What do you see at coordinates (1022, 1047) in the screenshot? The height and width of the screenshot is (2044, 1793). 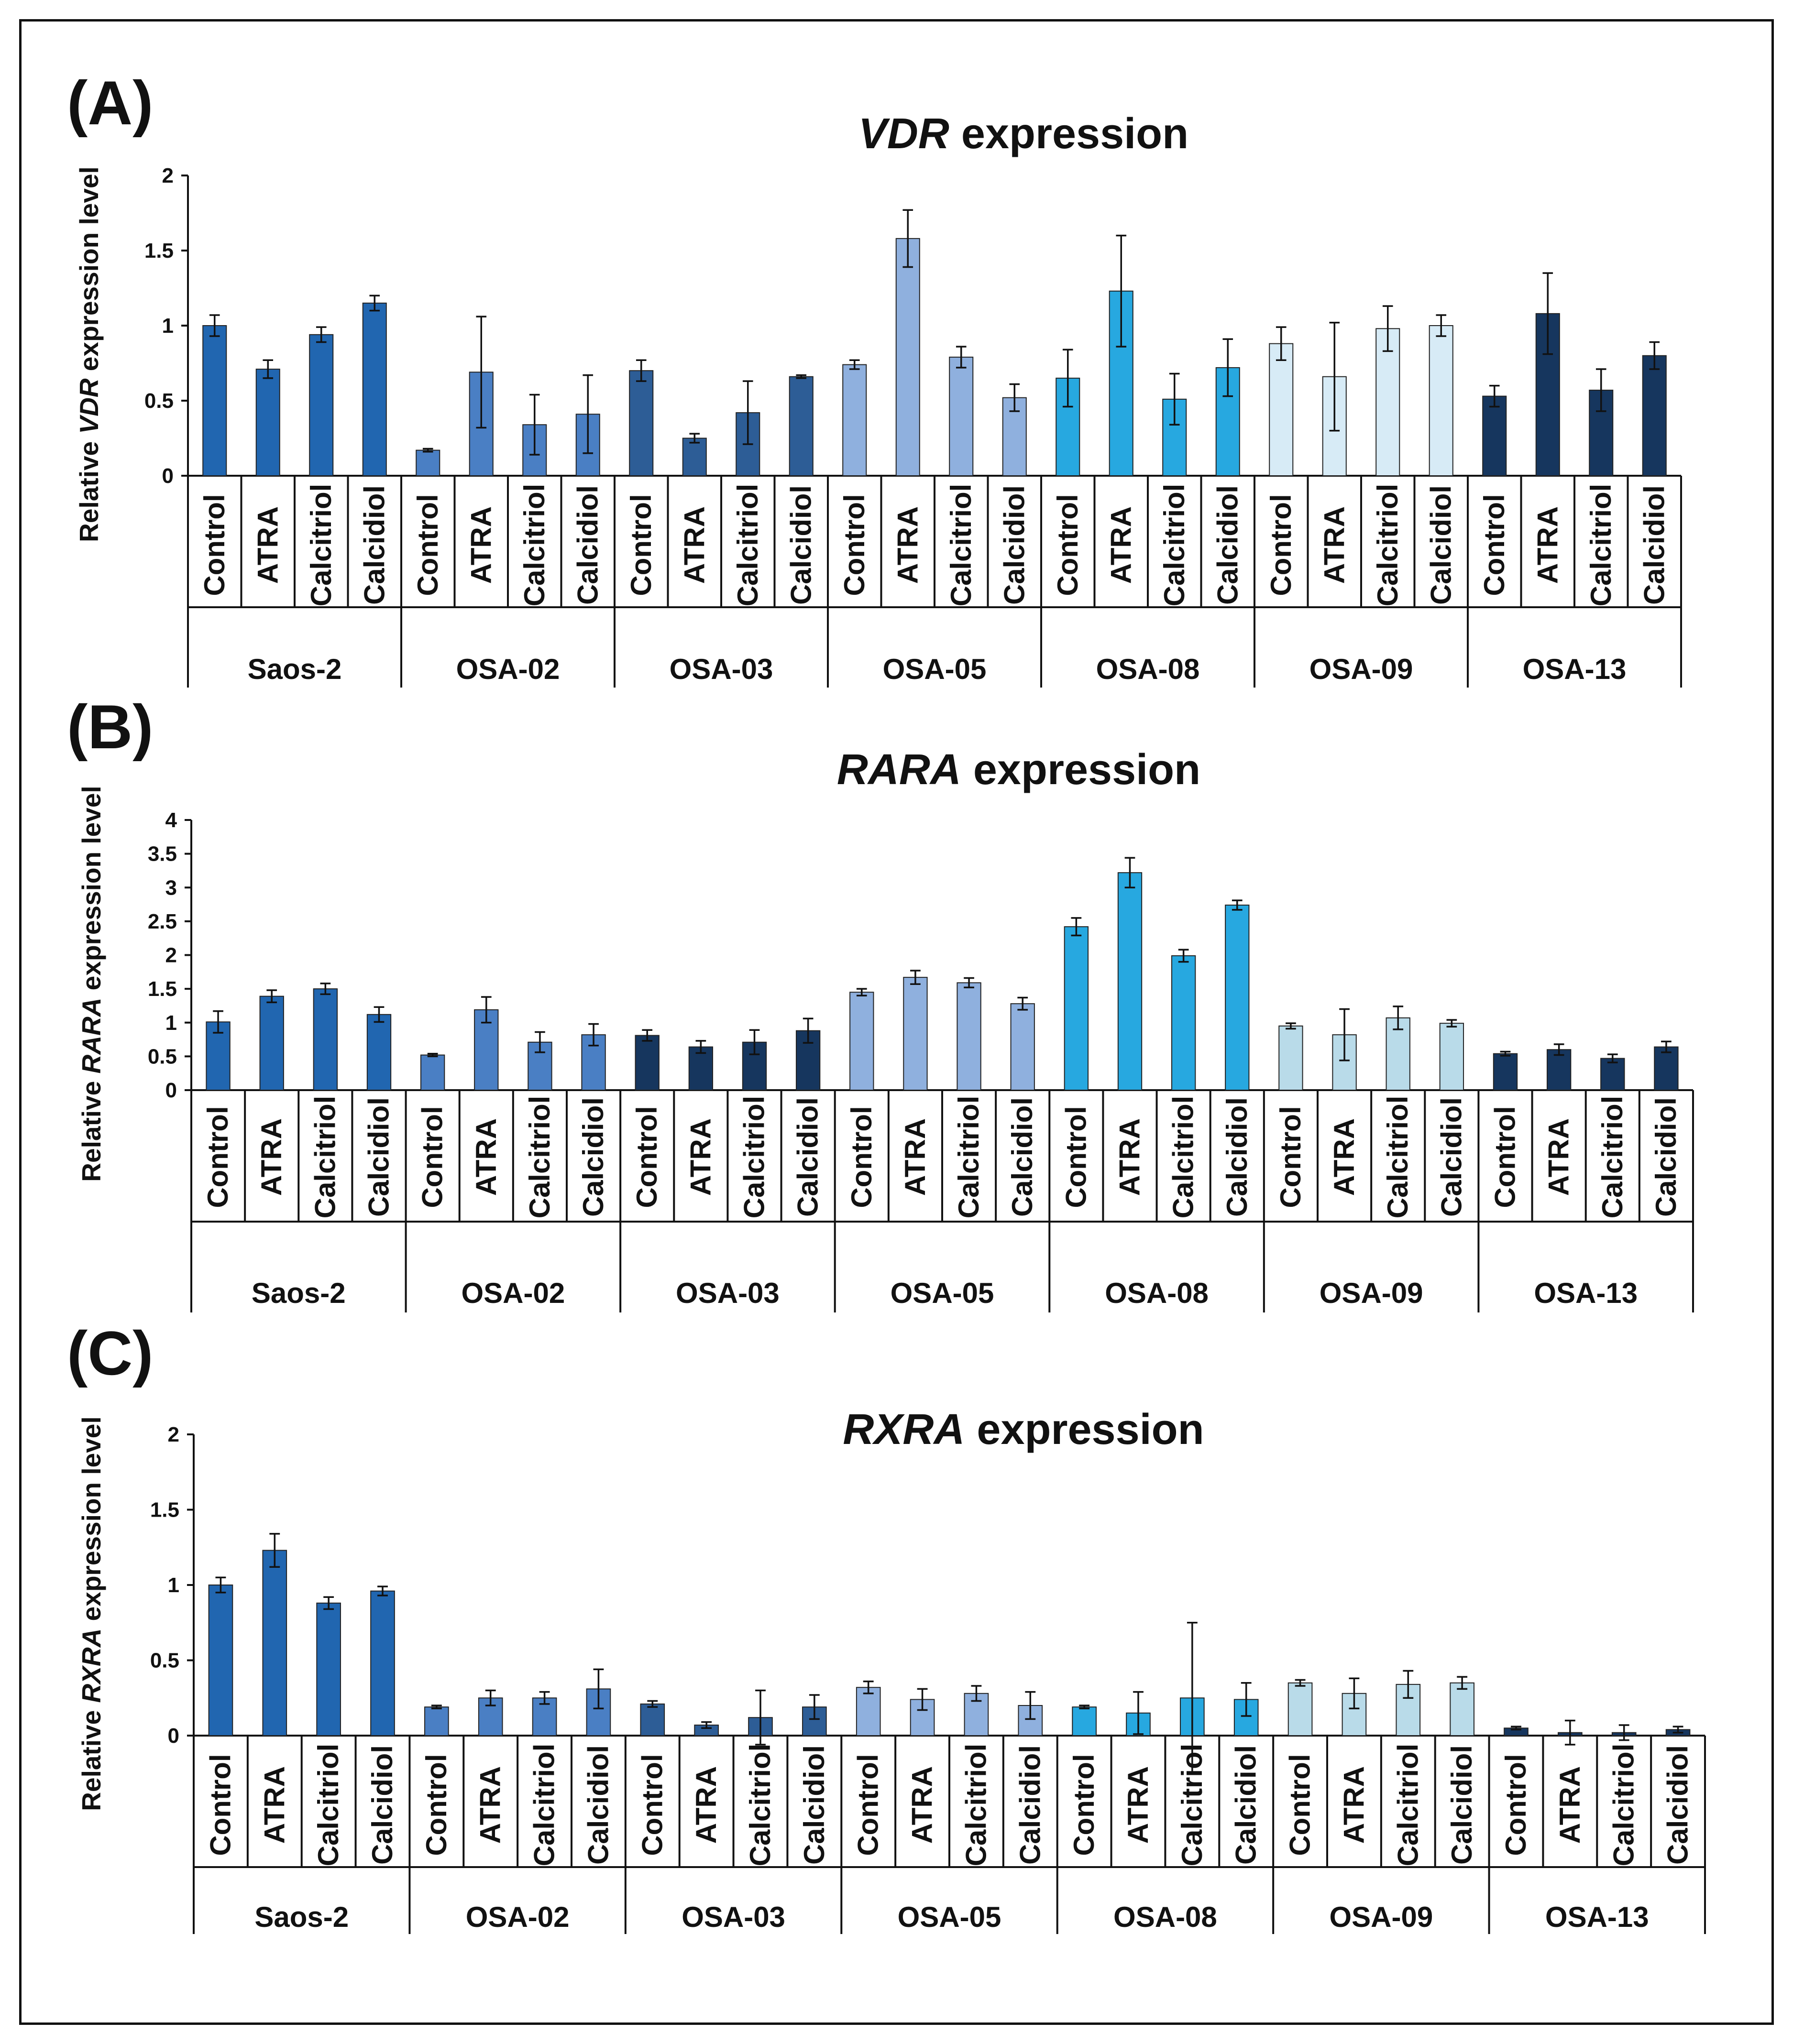 I see `bar-osa-05-calcidiol` at bounding box center [1022, 1047].